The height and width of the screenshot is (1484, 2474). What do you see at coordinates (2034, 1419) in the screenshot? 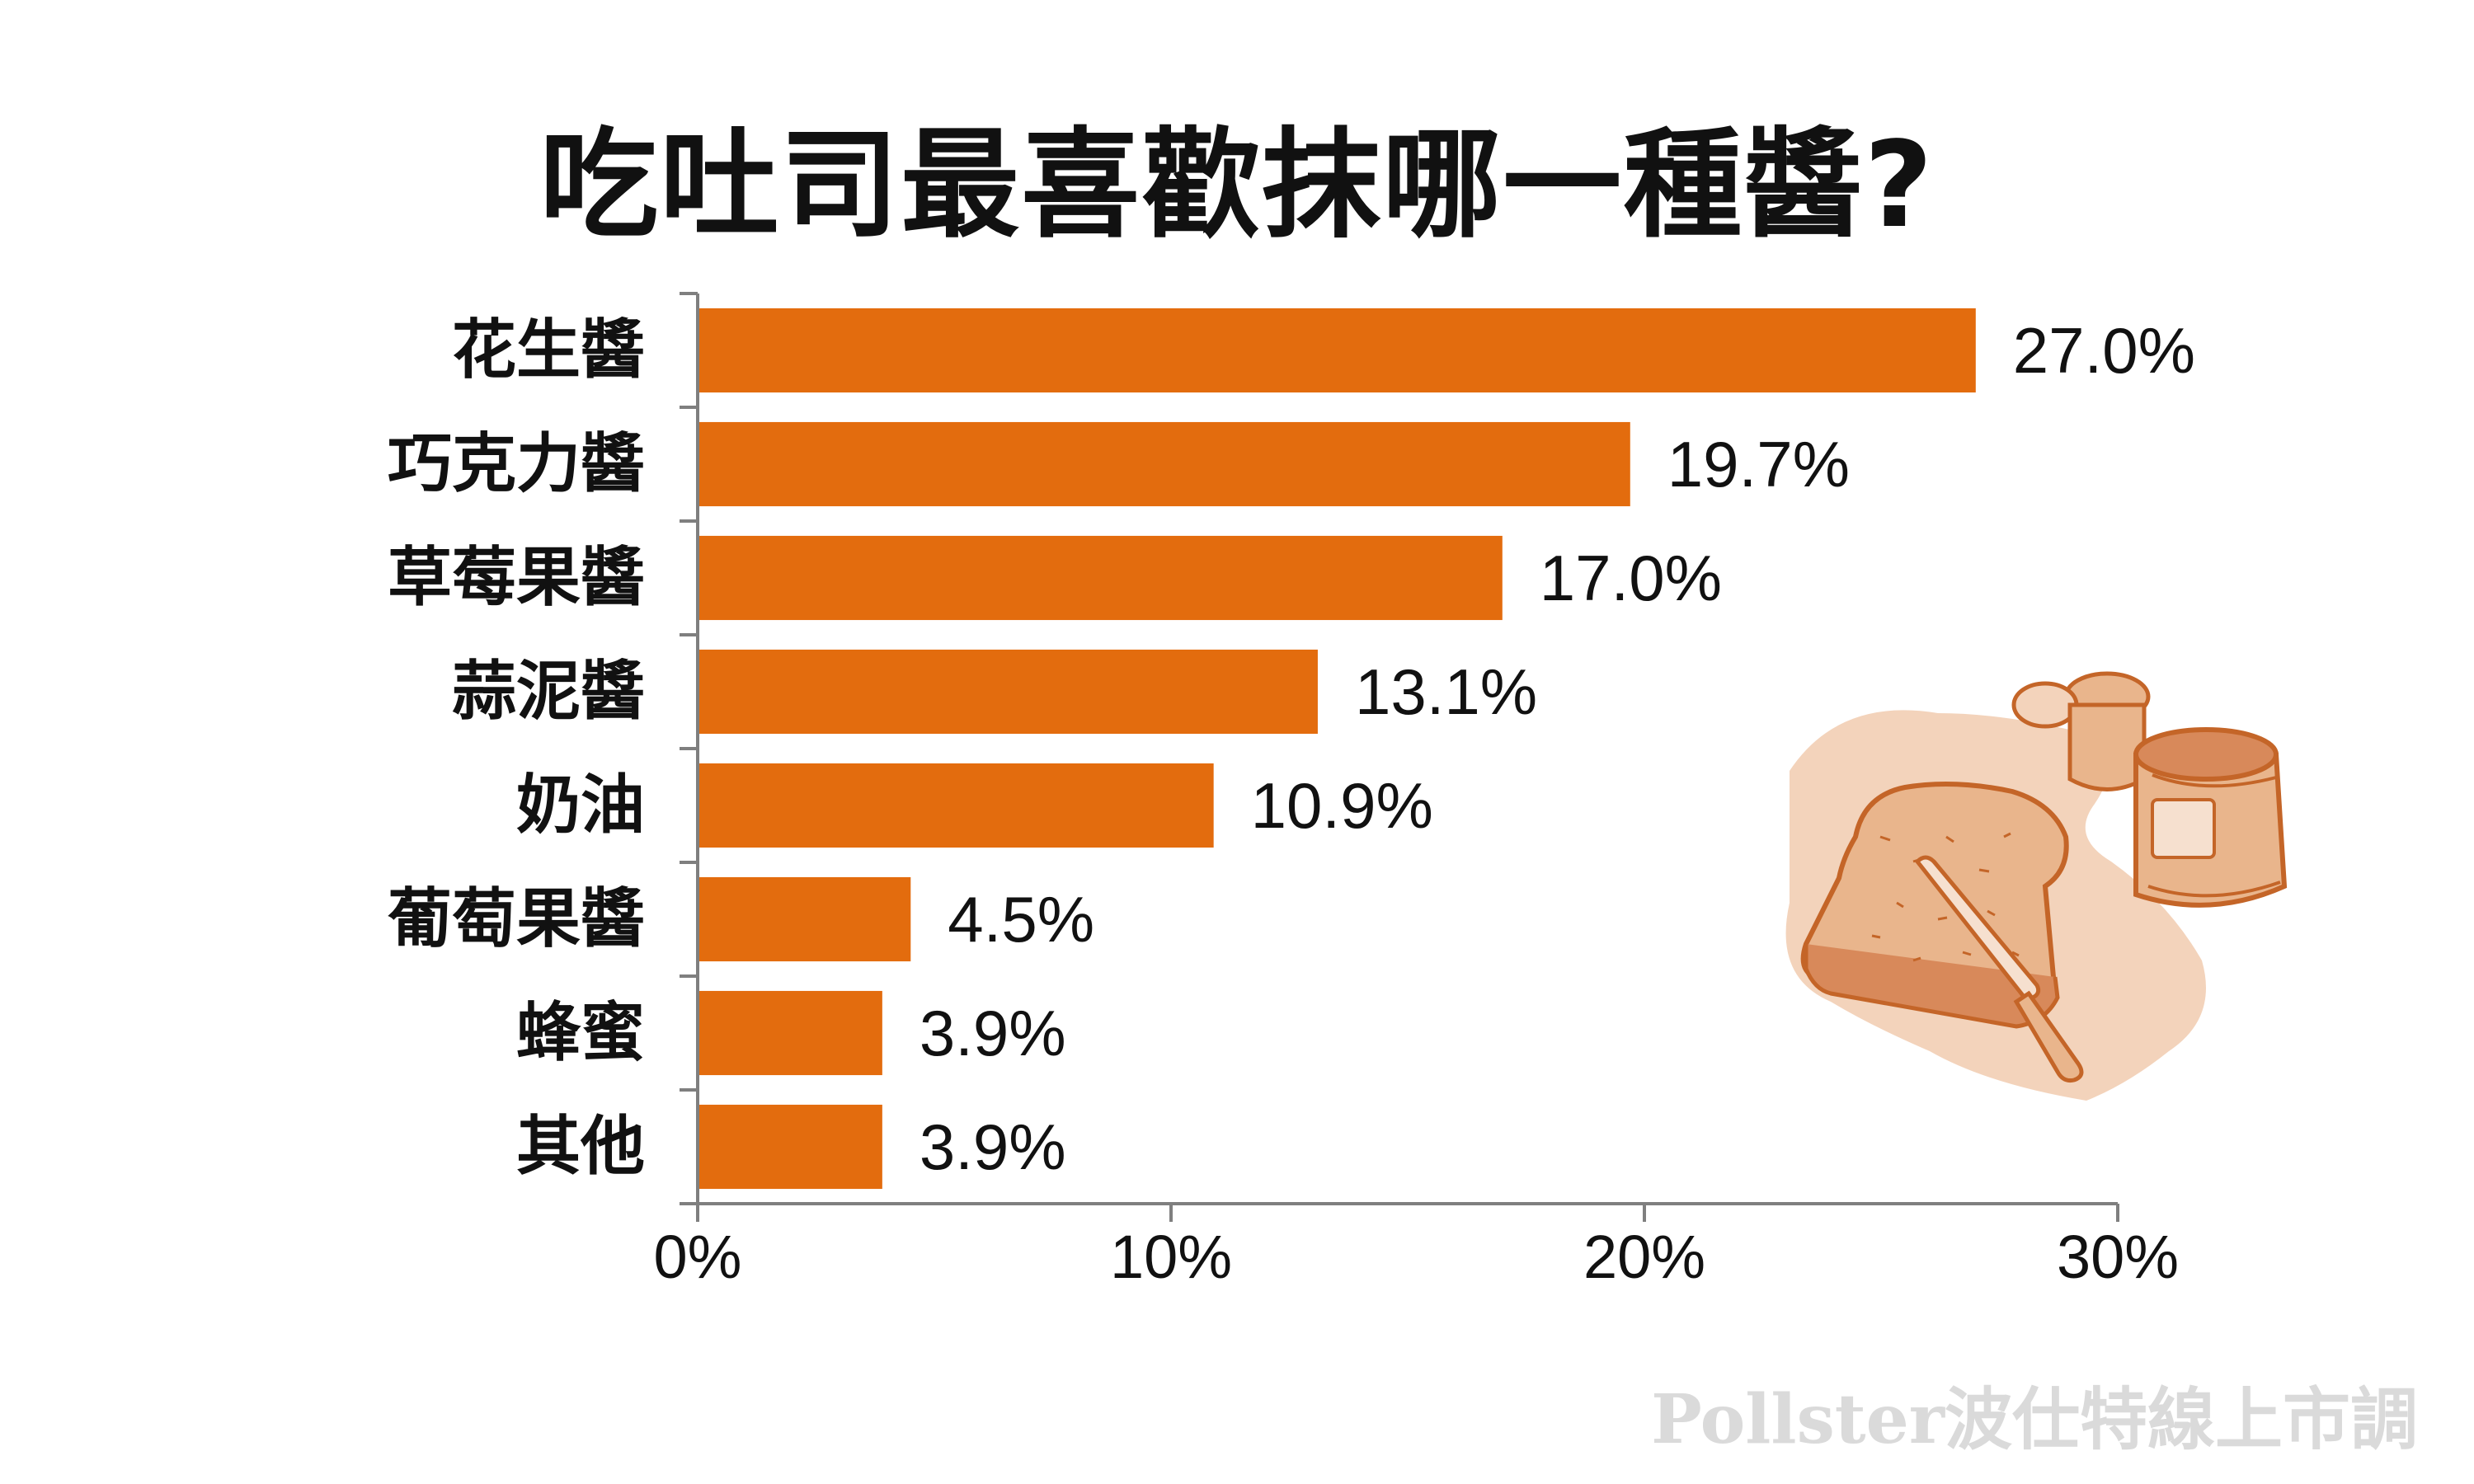
I see `watermark: Pollster波仕特線上市調` at bounding box center [2034, 1419].